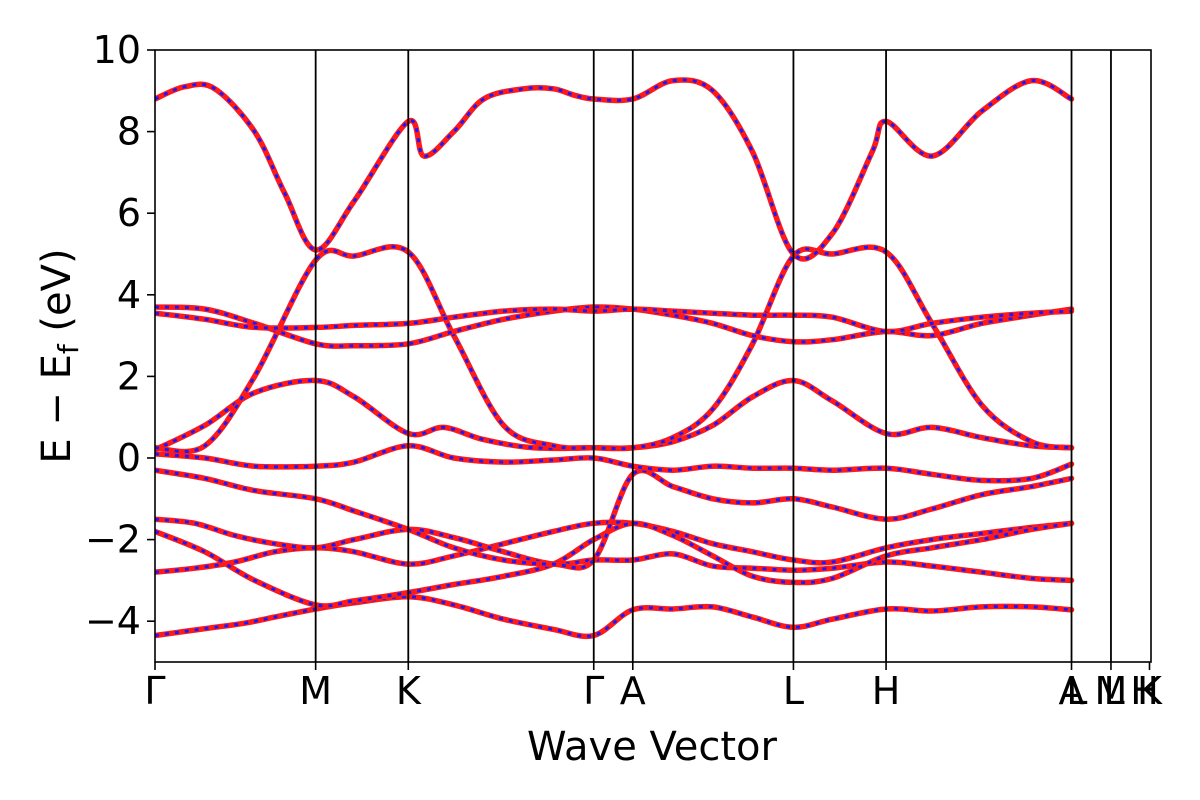 This screenshot has width=1200, height=800. What do you see at coordinates (129, 132) in the screenshot?
I see `y-tick-label: 8` at bounding box center [129, 132].